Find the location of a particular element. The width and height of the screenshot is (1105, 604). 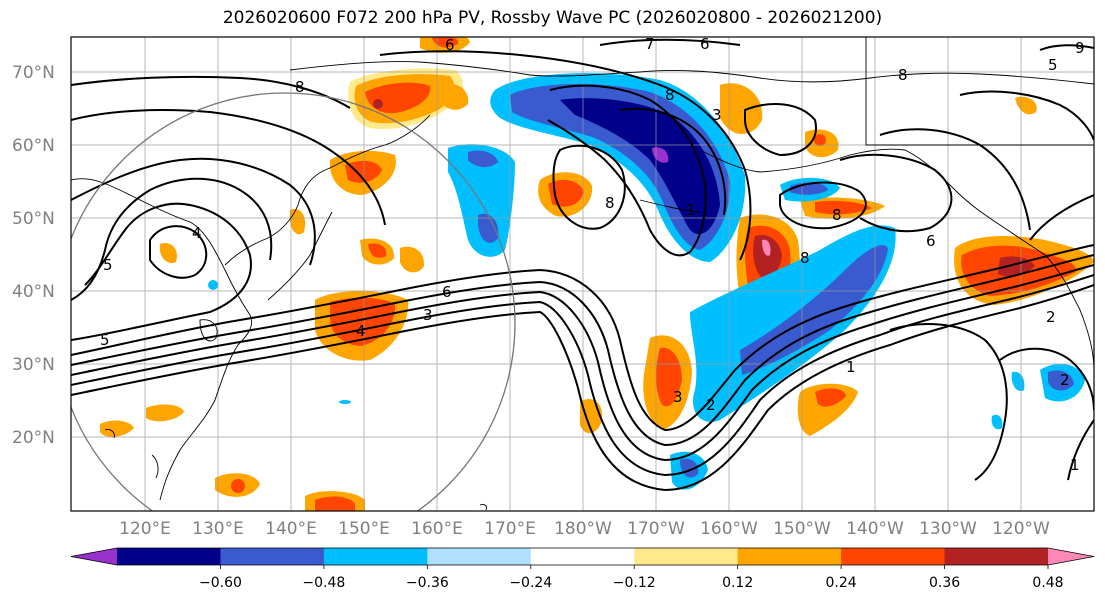

lon-label: 160°E is located at coordinates (437, 529).